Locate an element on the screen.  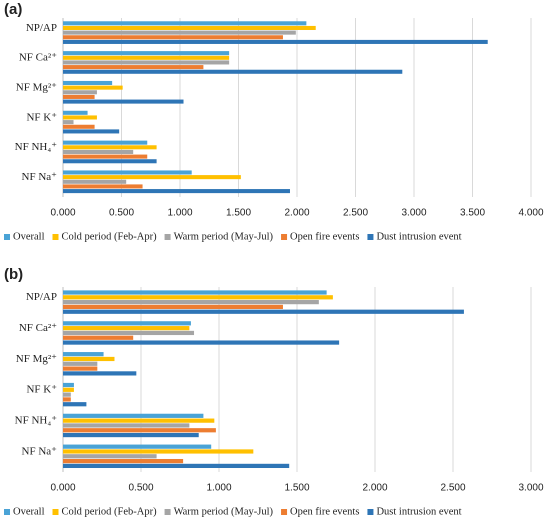
y-tick-label: NF K⁺ is located at coordinates (41, 390).